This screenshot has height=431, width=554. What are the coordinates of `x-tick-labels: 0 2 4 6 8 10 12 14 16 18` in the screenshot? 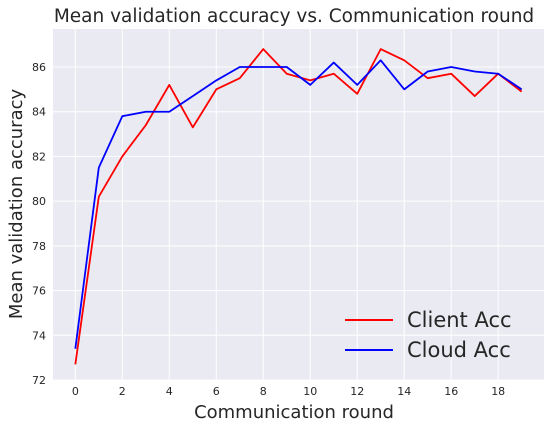 It's located at (288, 391).